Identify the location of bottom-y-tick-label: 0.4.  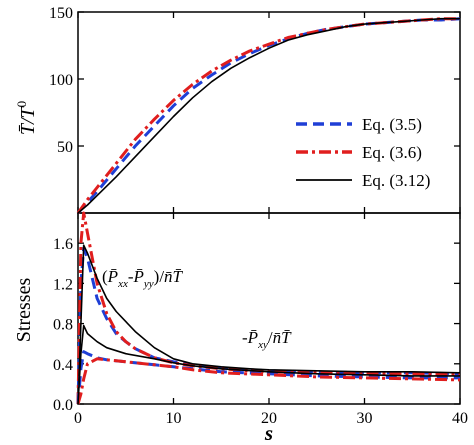
(63, 365).